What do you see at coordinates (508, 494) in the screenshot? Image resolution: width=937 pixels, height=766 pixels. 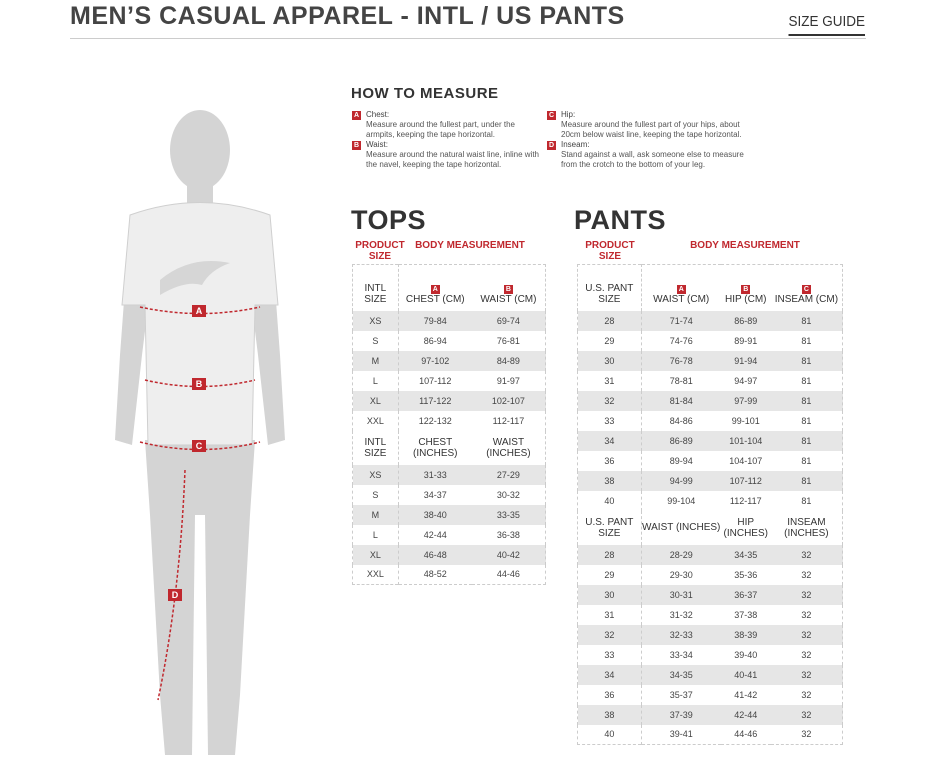 I see `table-cell: 30-32` at bounding box center [508, 494].